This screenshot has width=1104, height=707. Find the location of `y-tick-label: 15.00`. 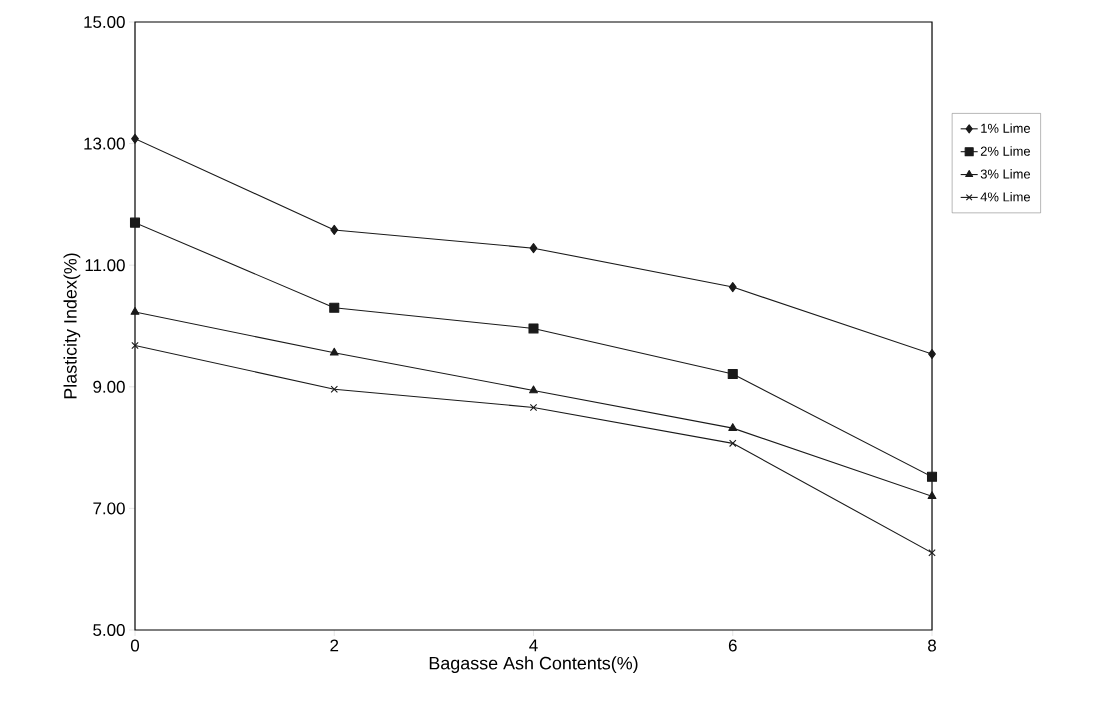

y-tick-label: 15.00 is located at coordinates (104, 21).